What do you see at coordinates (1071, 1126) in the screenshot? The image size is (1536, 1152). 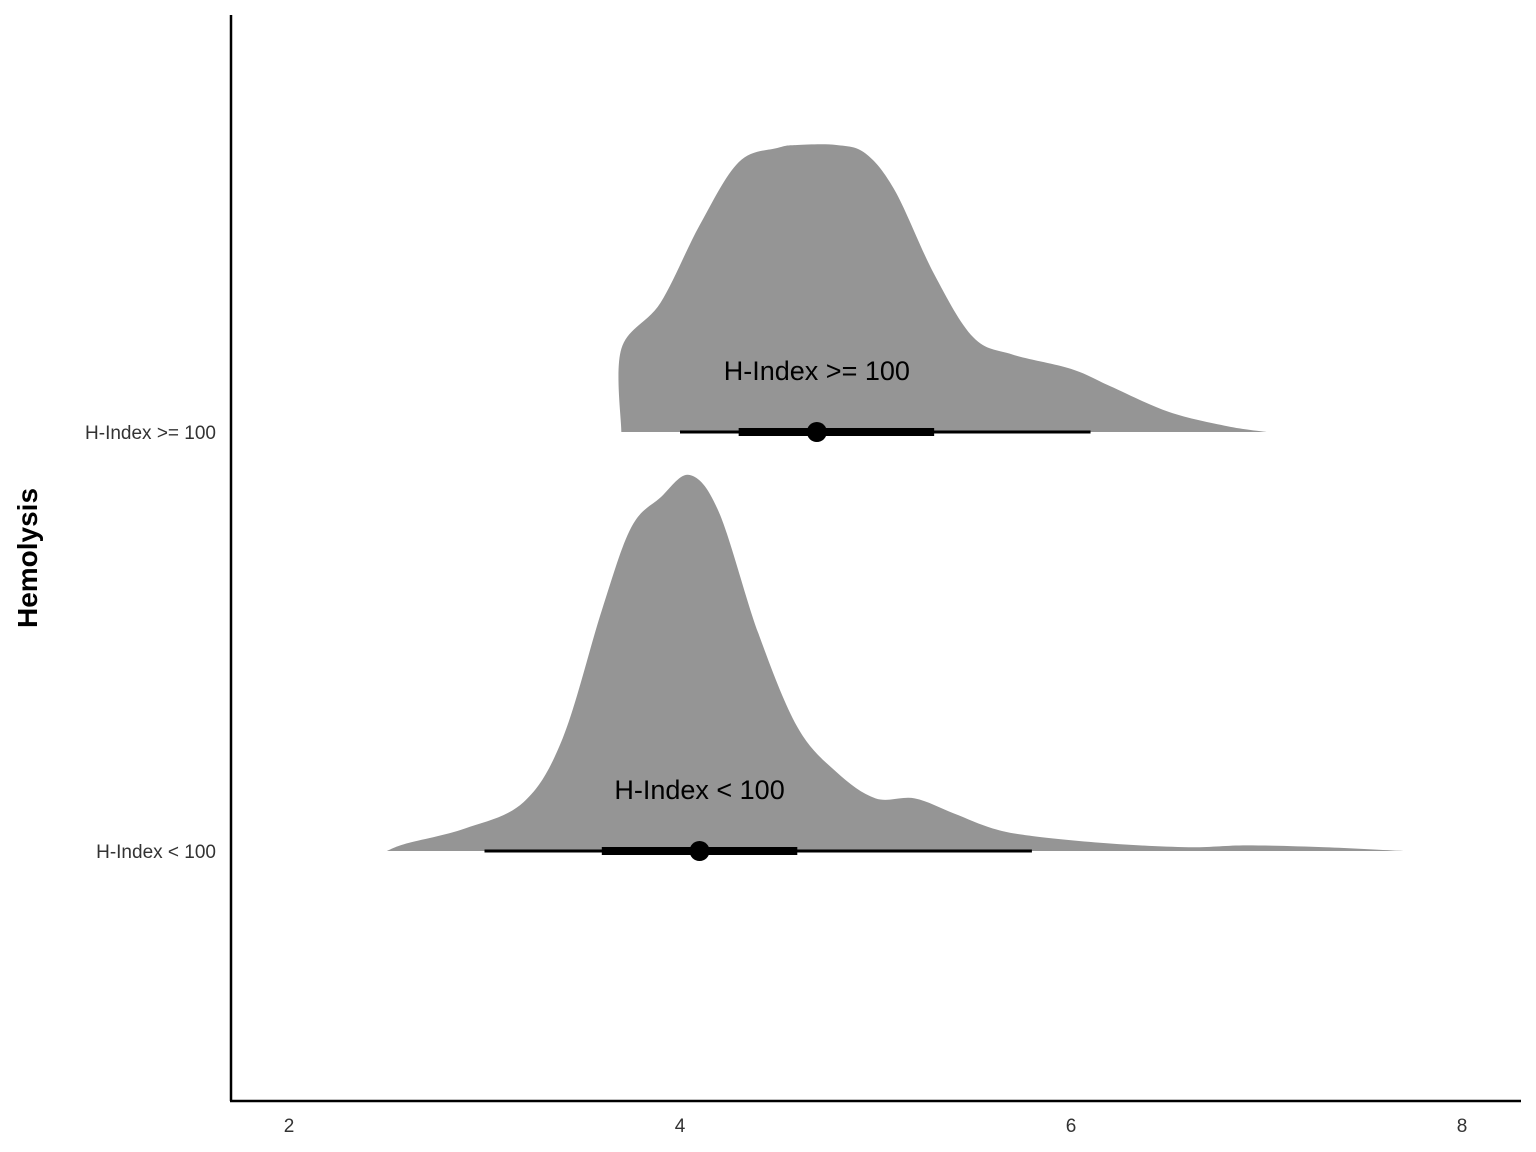 I see `x-tick-label: 6` at bounding box center [1071, 1126].